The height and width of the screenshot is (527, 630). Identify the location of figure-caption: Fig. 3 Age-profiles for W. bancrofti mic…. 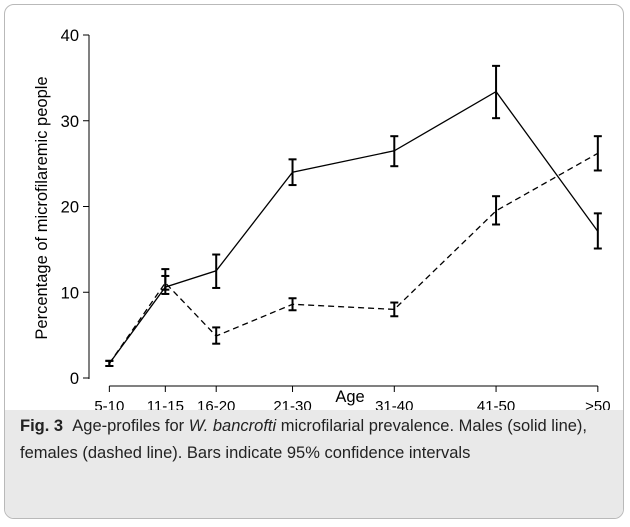
(315, 440).